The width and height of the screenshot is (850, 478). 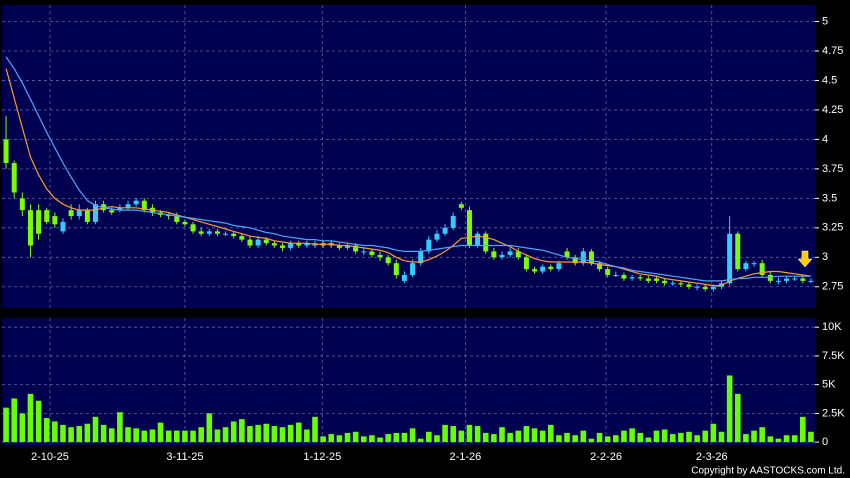 I want to click on latest-arrow, so click(x=805, y=259).